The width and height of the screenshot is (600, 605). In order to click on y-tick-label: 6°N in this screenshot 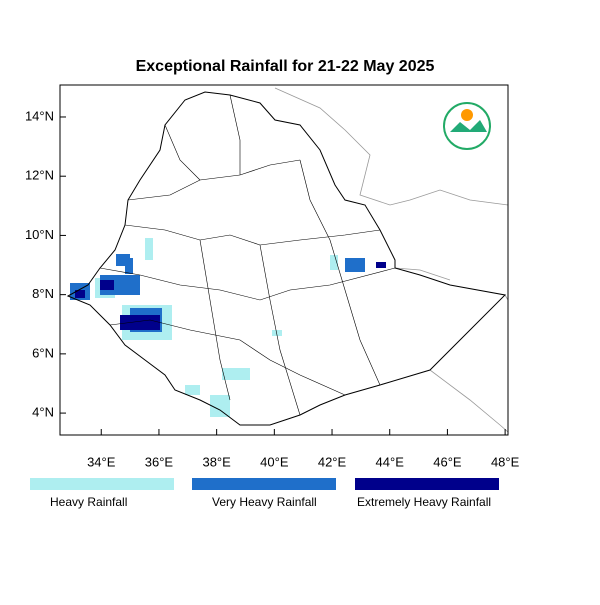, I will do `click(43, 352)`.